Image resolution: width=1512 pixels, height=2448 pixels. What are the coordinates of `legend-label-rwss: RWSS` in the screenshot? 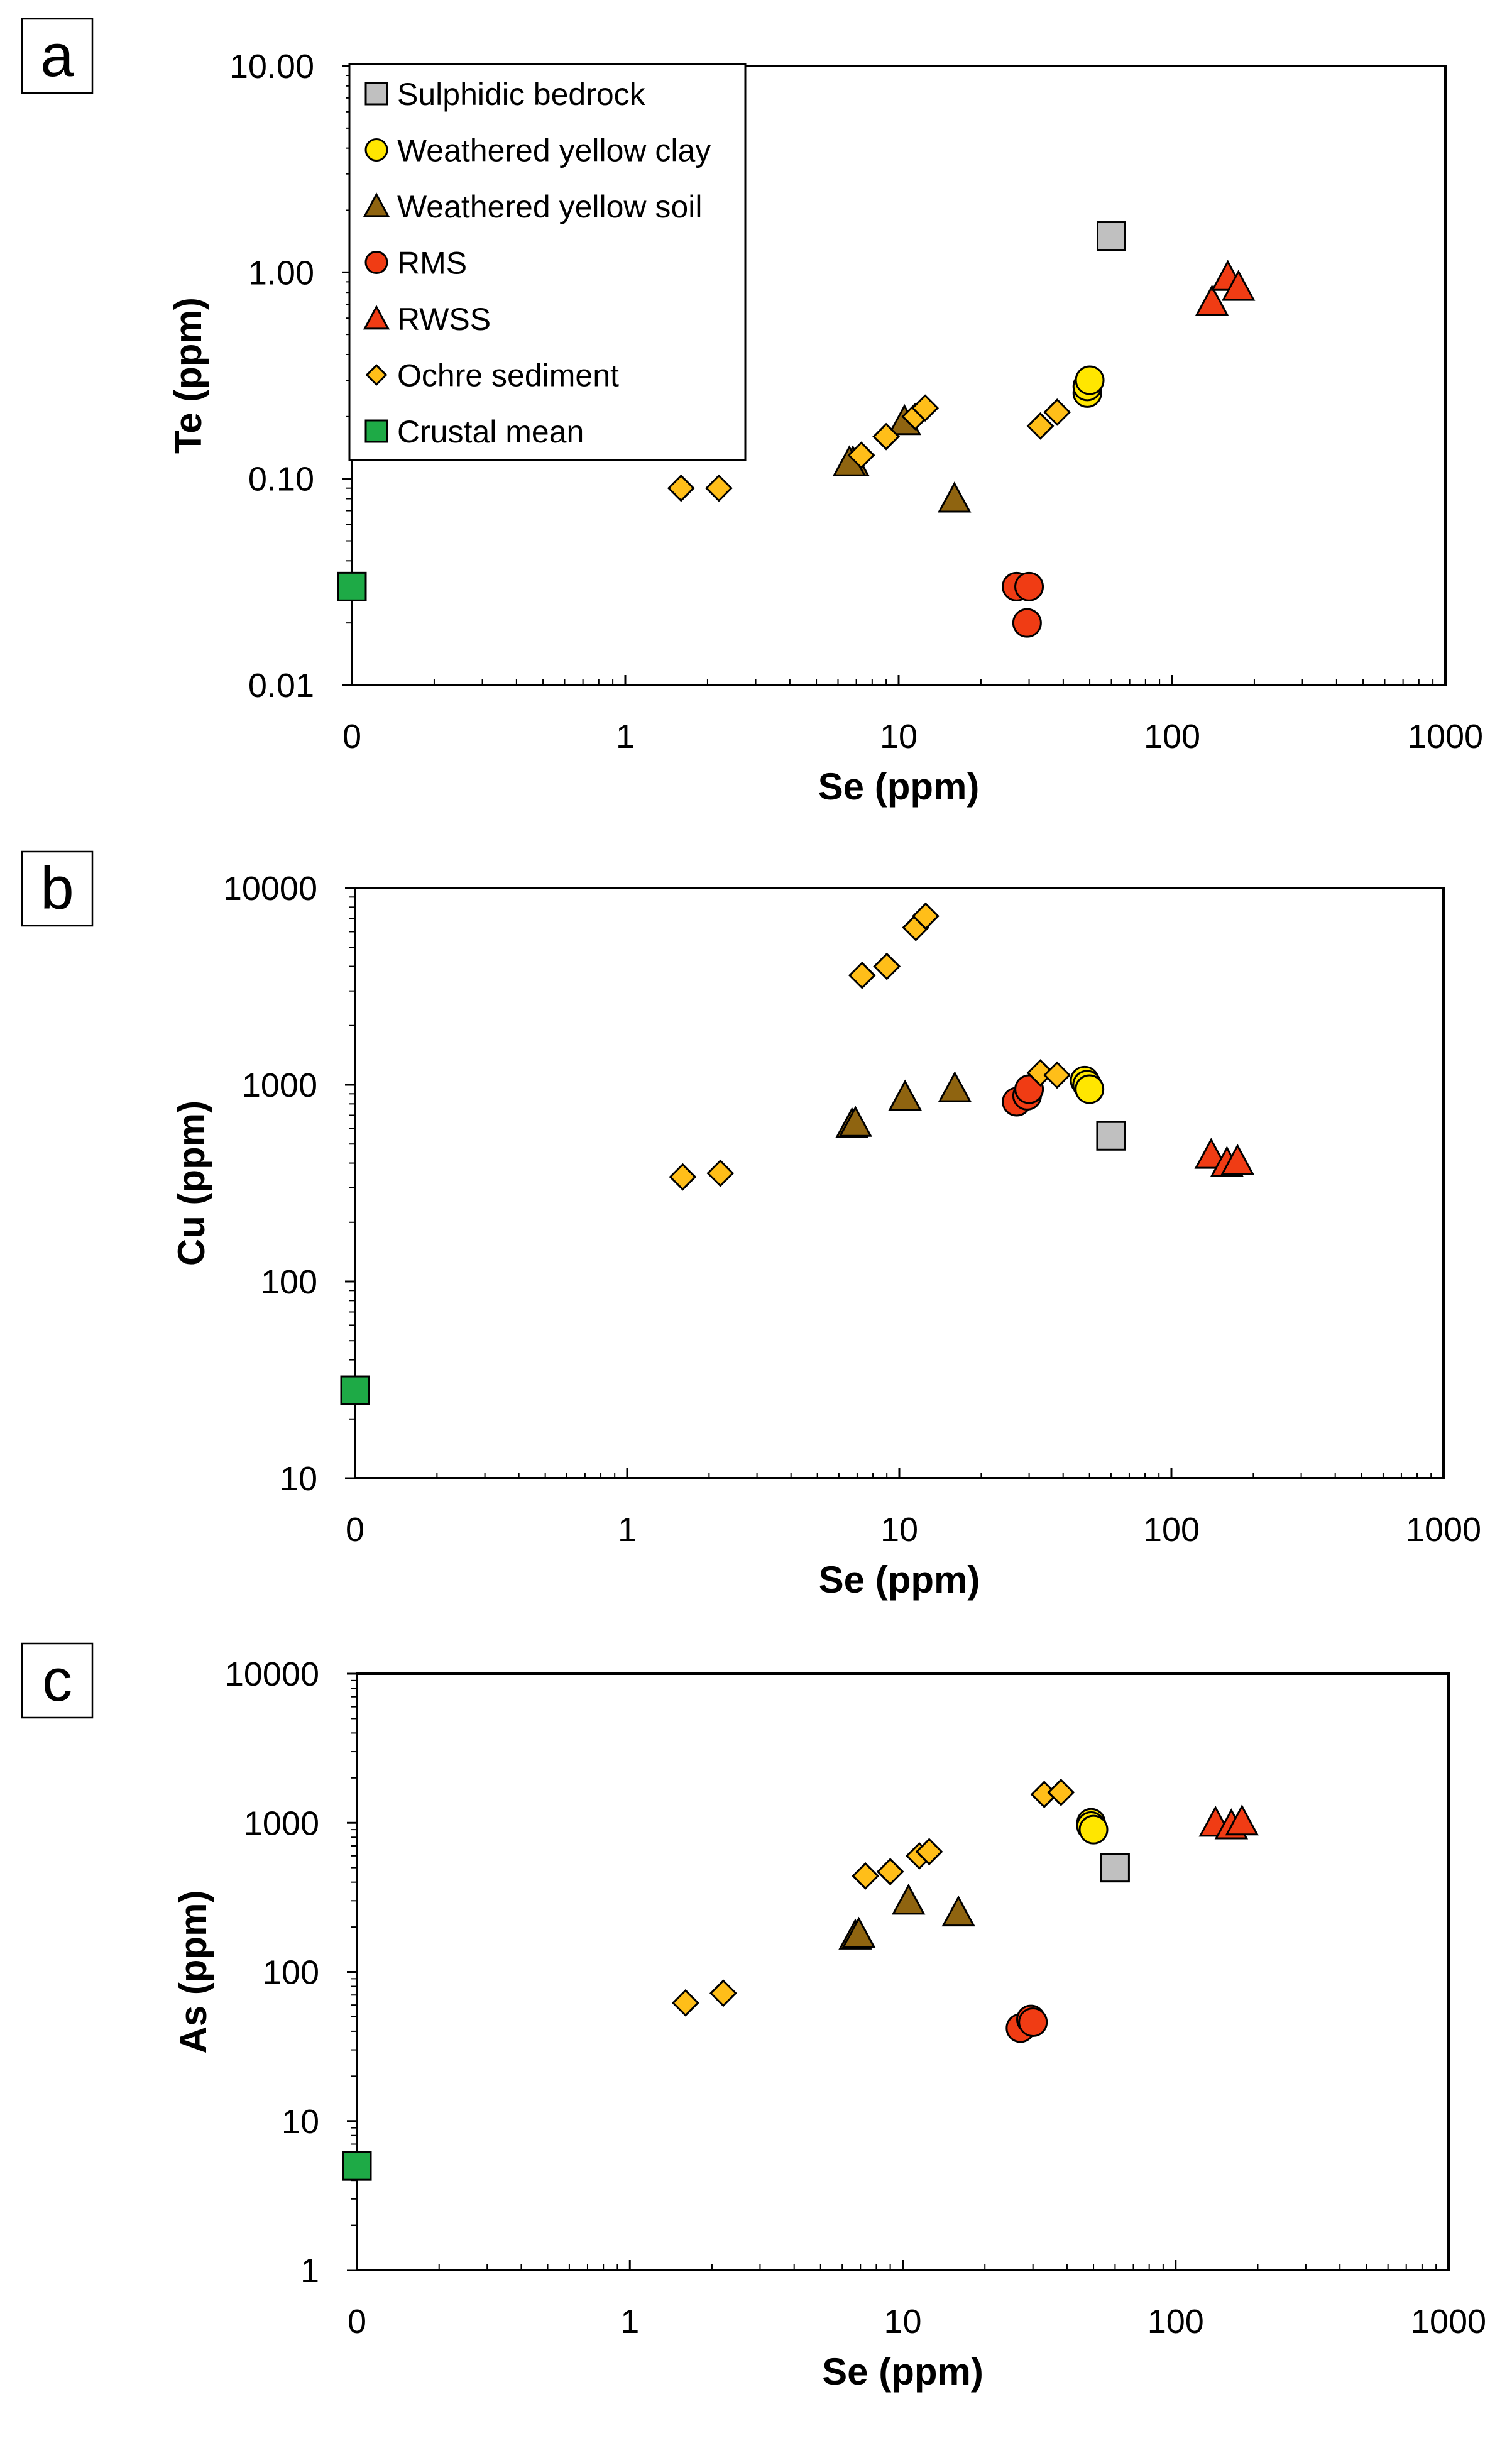 It's located at (444, 319).